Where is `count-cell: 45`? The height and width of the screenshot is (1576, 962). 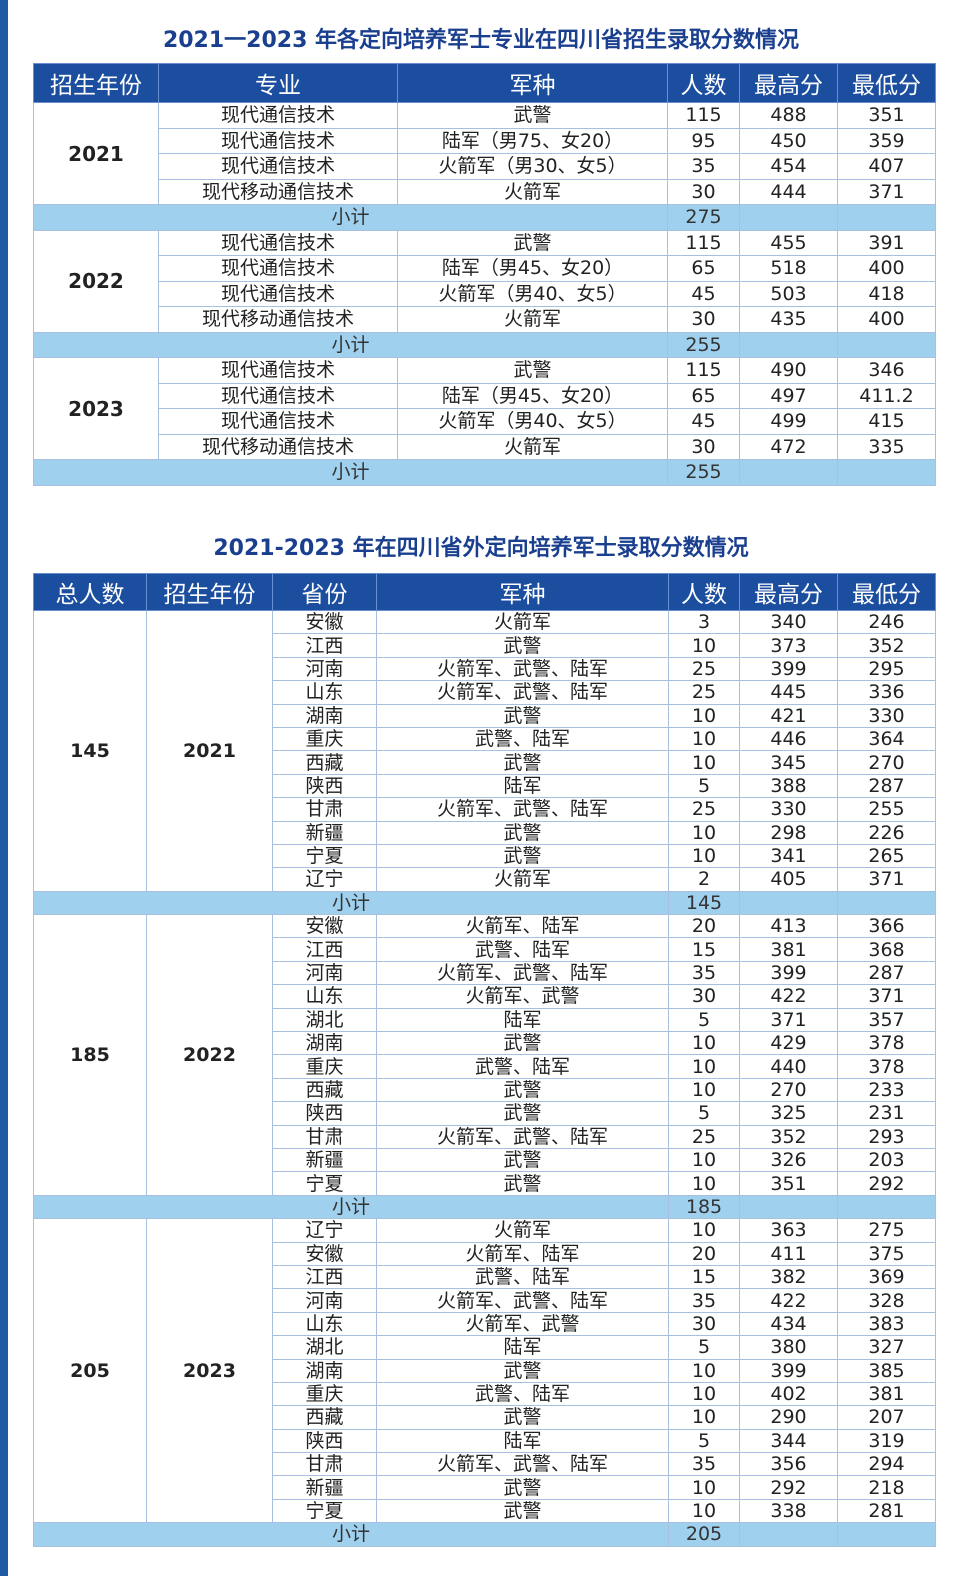 count-cell: 45 is located at coordinates (703, 293).